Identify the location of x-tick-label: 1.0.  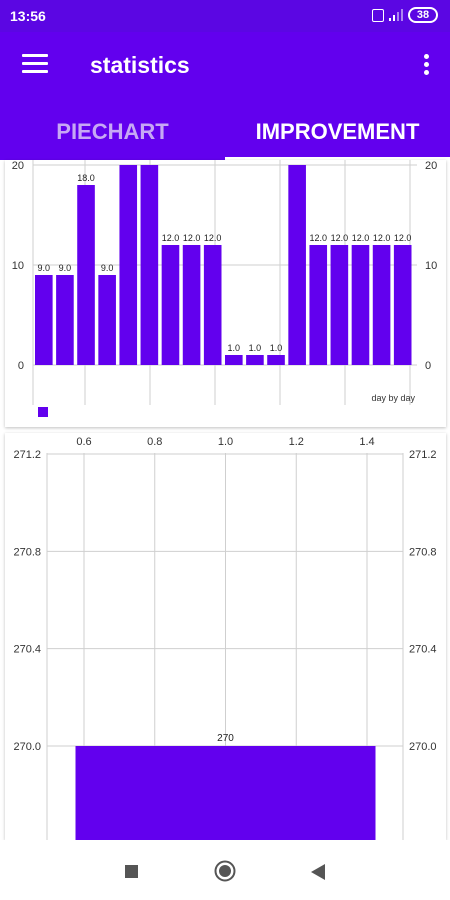
(225, 442).